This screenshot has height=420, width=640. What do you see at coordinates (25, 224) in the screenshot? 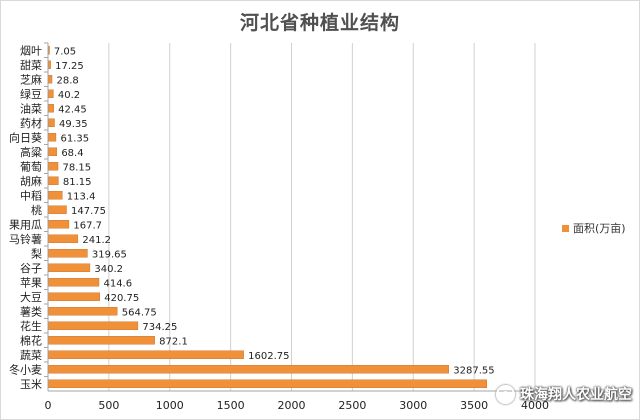
I see `category-label: 果用瓜` at bounding box center [25, 224].